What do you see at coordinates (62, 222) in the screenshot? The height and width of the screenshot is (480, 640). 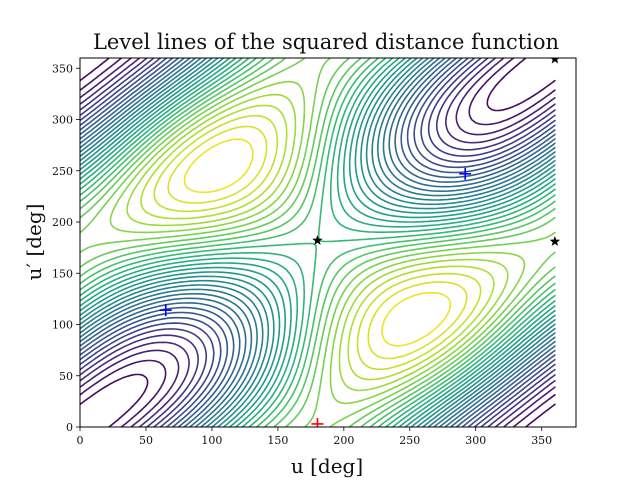 I see `y-tick-label: 200` at bounding box center [62, 222].